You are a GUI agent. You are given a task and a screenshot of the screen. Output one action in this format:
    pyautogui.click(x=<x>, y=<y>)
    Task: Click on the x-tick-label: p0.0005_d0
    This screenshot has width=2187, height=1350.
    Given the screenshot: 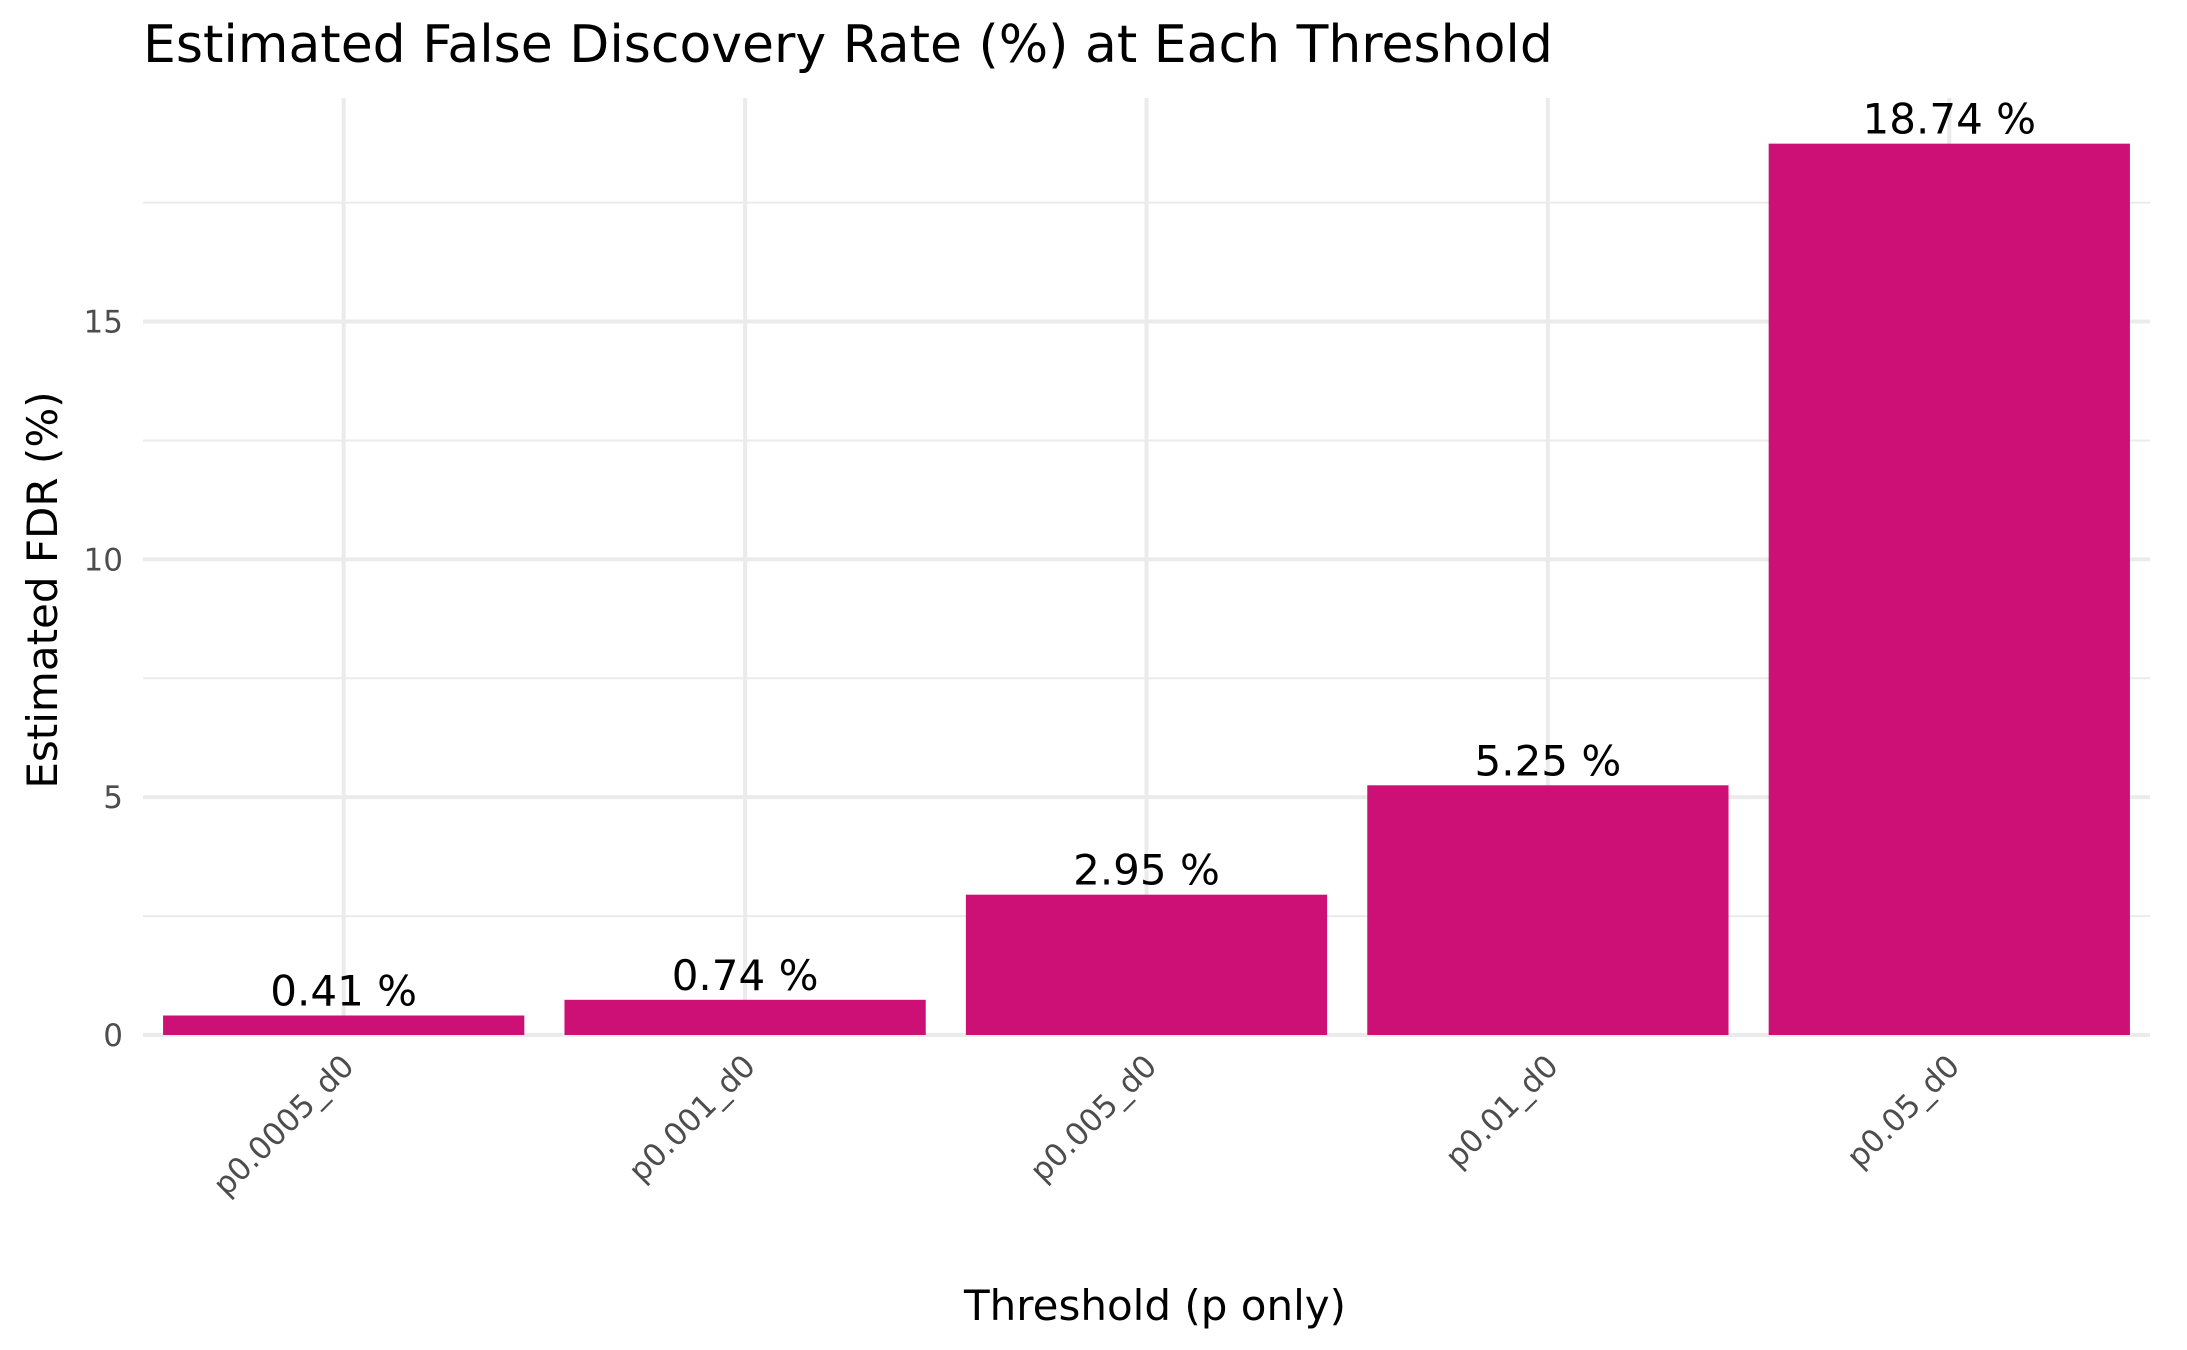 What is the action you would take?
    pyautogui.click(x=283, y=1125)
    